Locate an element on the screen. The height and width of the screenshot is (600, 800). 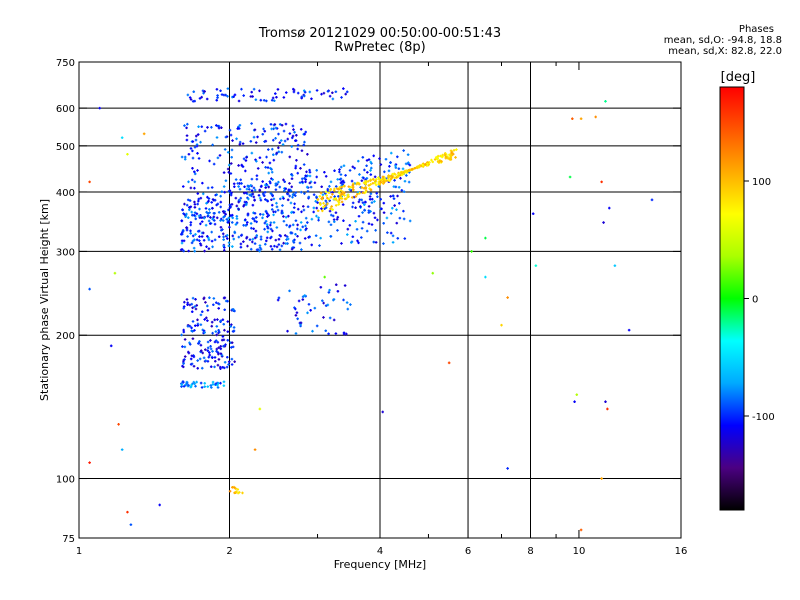
y-axis-label: Stationary phase Virtual Height [km] is located at coordinates (44, 300).